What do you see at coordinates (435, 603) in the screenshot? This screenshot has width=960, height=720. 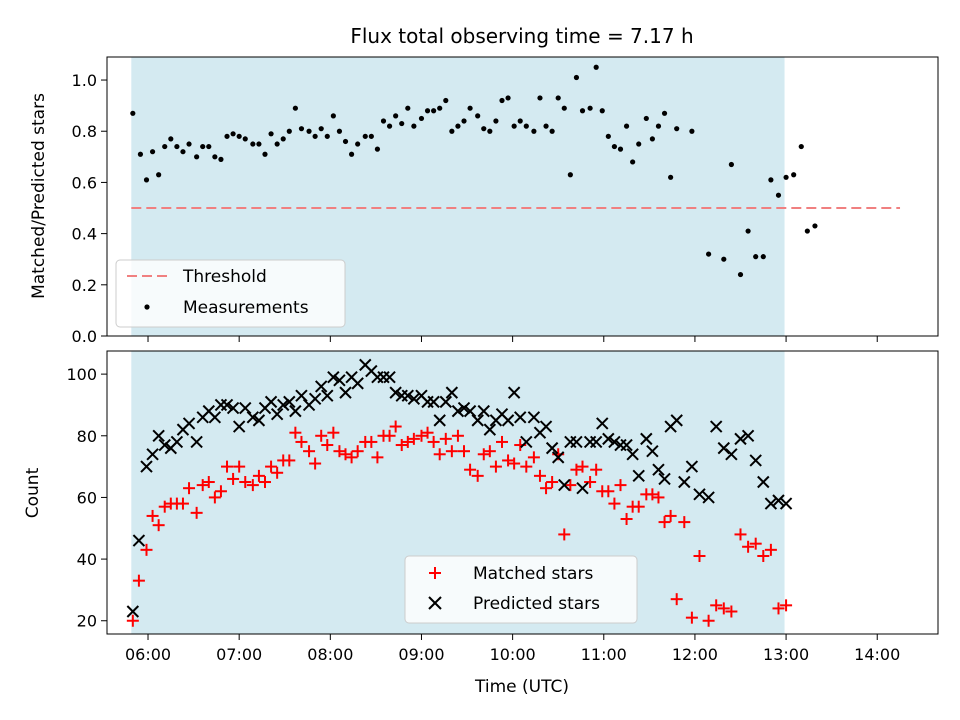 I see `legend-predicted-icon` at bounding box center [435, 603].